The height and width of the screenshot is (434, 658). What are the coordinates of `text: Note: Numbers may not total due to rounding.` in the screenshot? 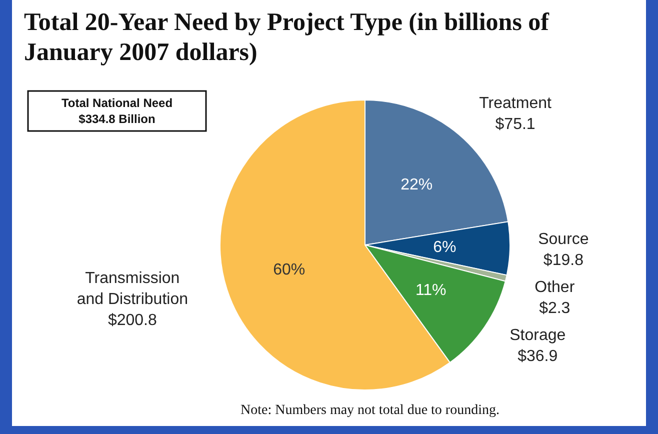 It's located at (370, 410).